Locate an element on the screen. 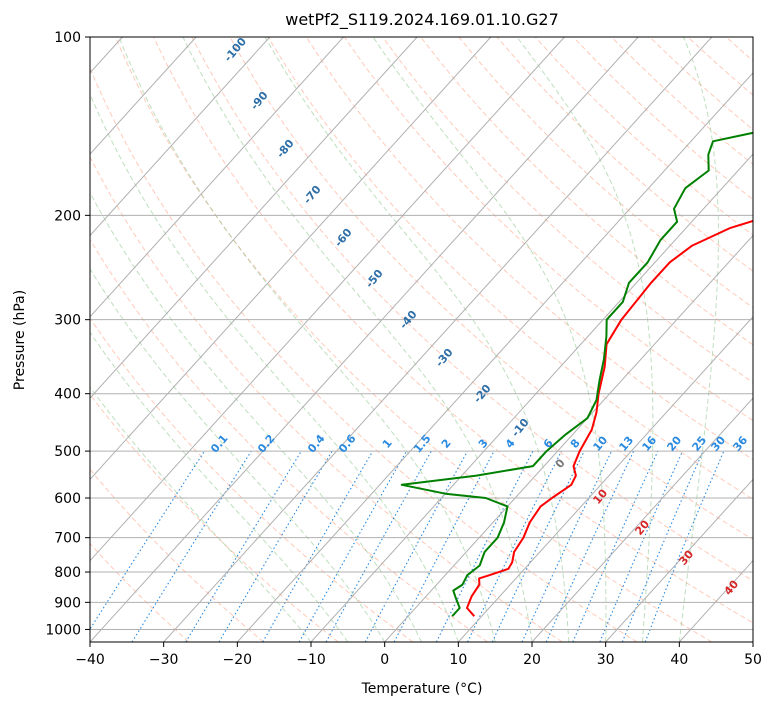  y-tick-label: 300 is located at coordinates (67, 321).